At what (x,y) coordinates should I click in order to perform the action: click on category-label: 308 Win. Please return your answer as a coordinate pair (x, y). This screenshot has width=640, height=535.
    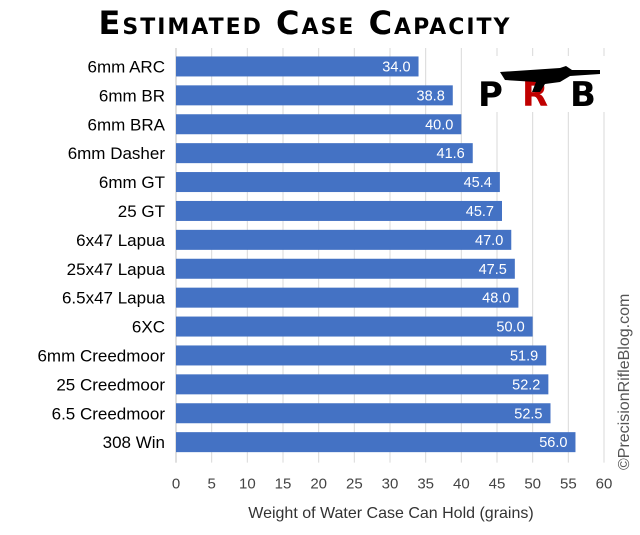
    Looking at the image, I should click on (134, 442).